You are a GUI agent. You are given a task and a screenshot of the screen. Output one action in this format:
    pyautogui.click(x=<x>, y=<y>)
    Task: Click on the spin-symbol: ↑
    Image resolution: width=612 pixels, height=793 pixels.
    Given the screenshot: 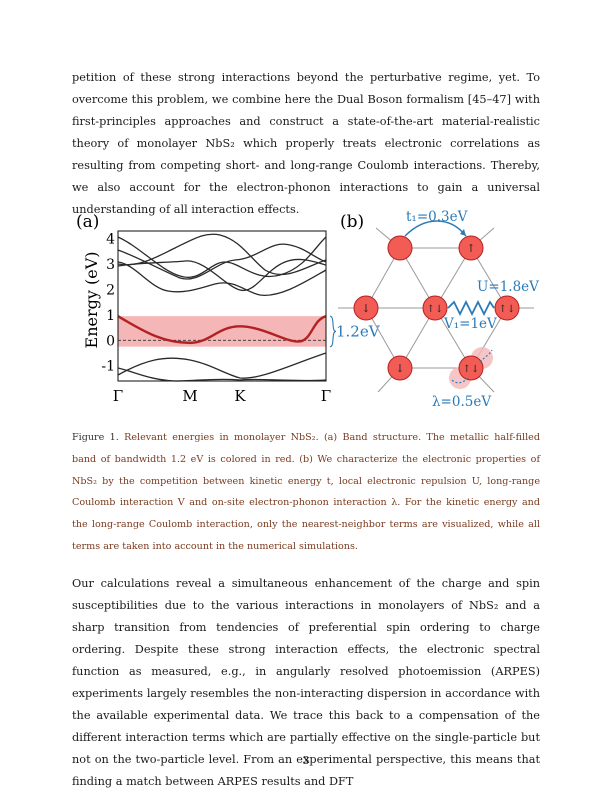 What is the action you would take?
    pyautogui.click(x=470, y=248)
    